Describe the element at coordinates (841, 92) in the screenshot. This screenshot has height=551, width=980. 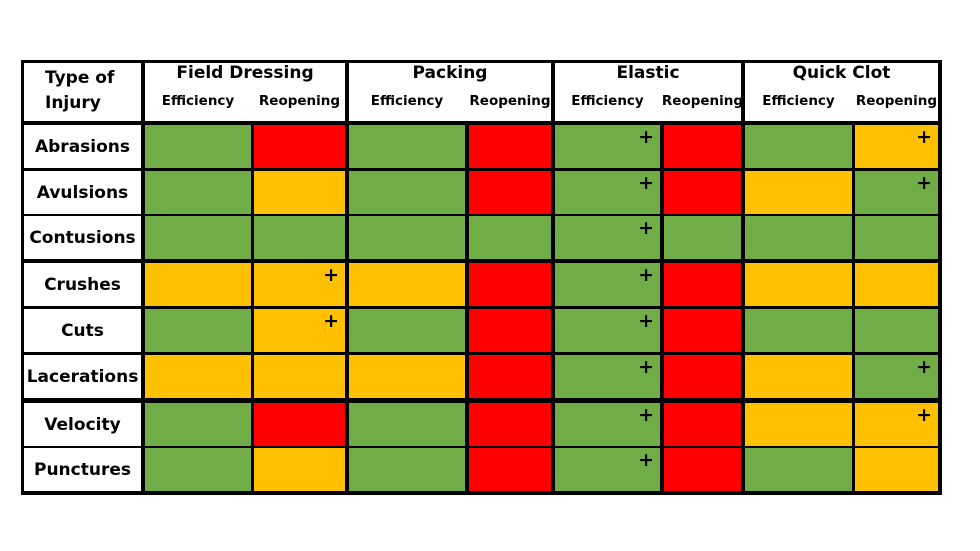
I see `group-header-quick-clot` at that location.